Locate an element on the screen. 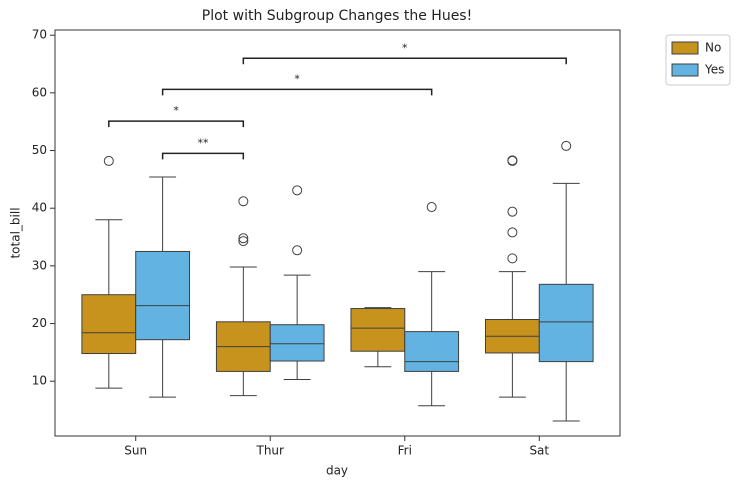  x-tick-label: Sat is located at coordinates (539, 451).